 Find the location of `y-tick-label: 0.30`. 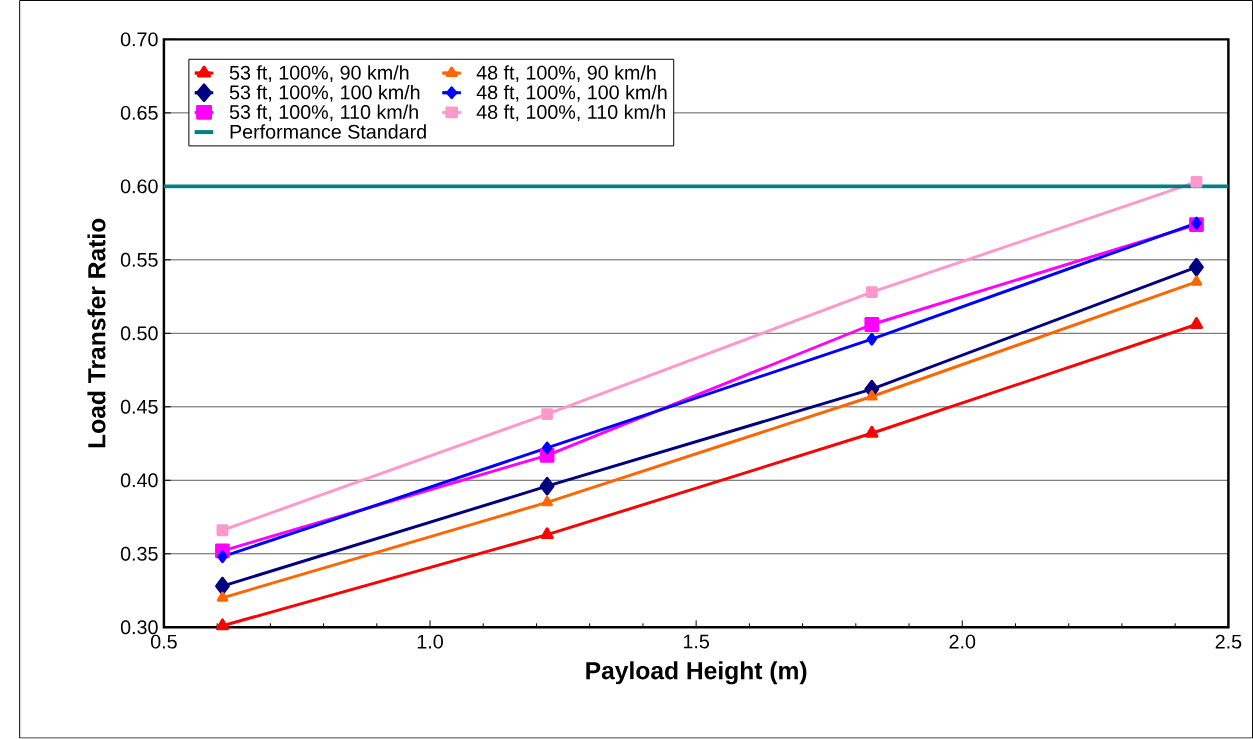

y-tick-label: 0.30 is located at coordinates (139, 627).